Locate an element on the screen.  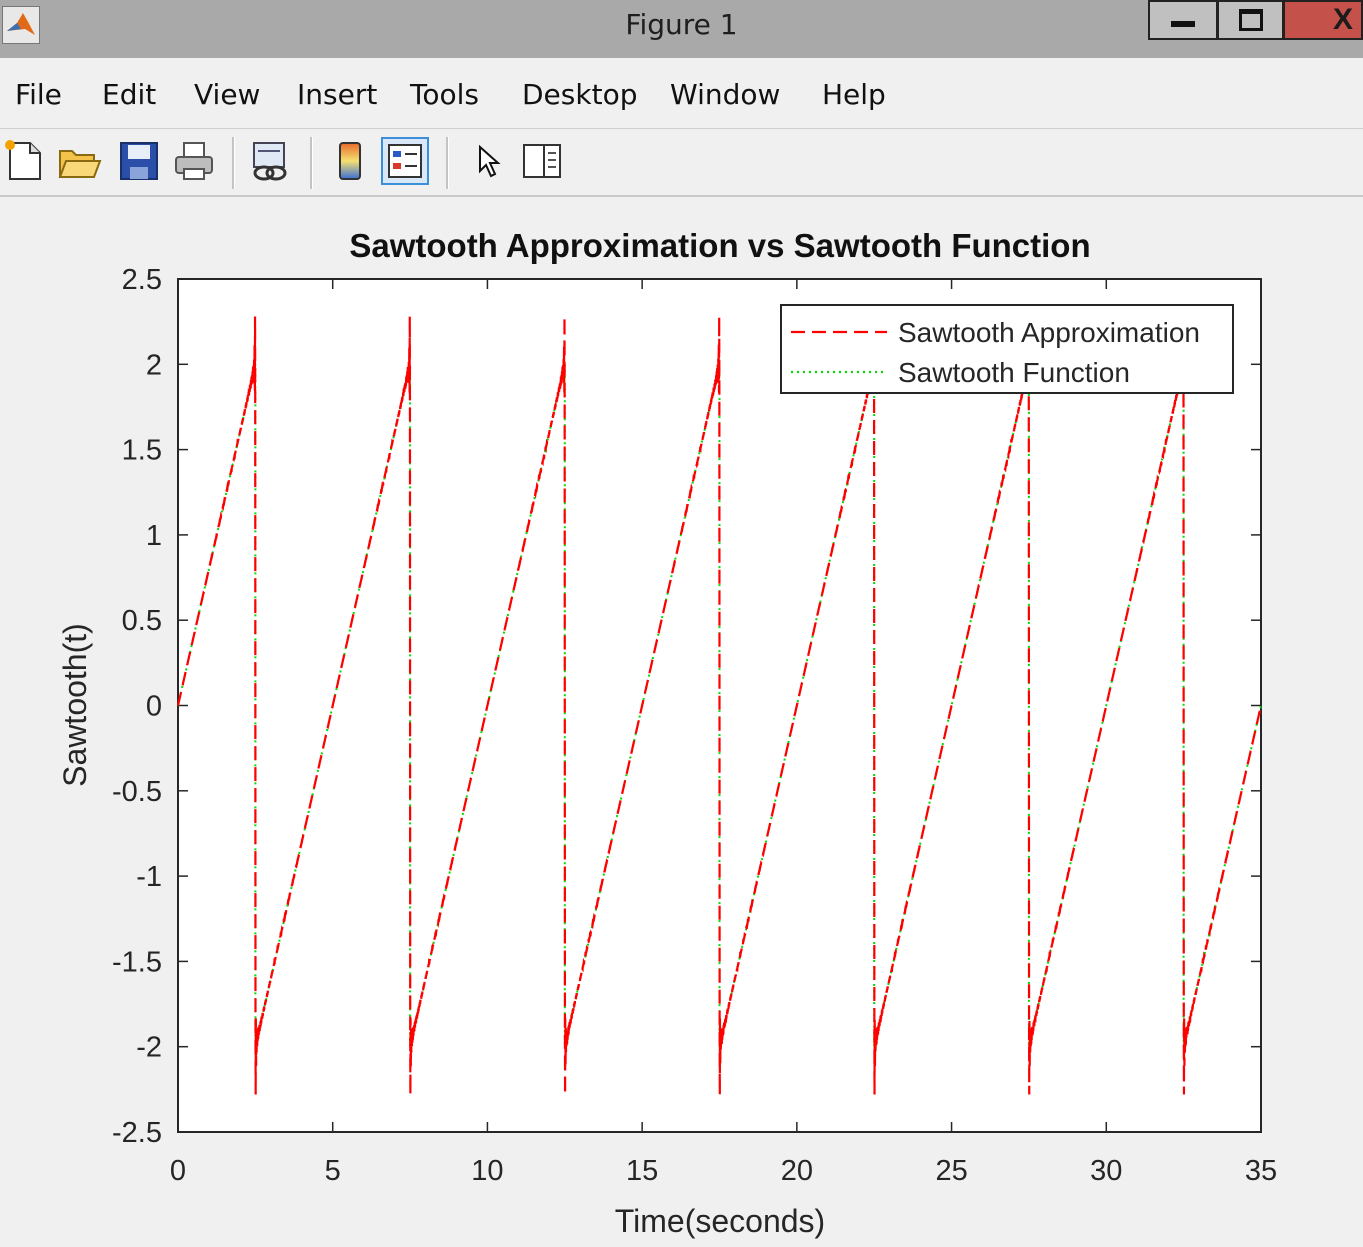
y-tick-label: -2.5 is located at coordinates (137, 1133).